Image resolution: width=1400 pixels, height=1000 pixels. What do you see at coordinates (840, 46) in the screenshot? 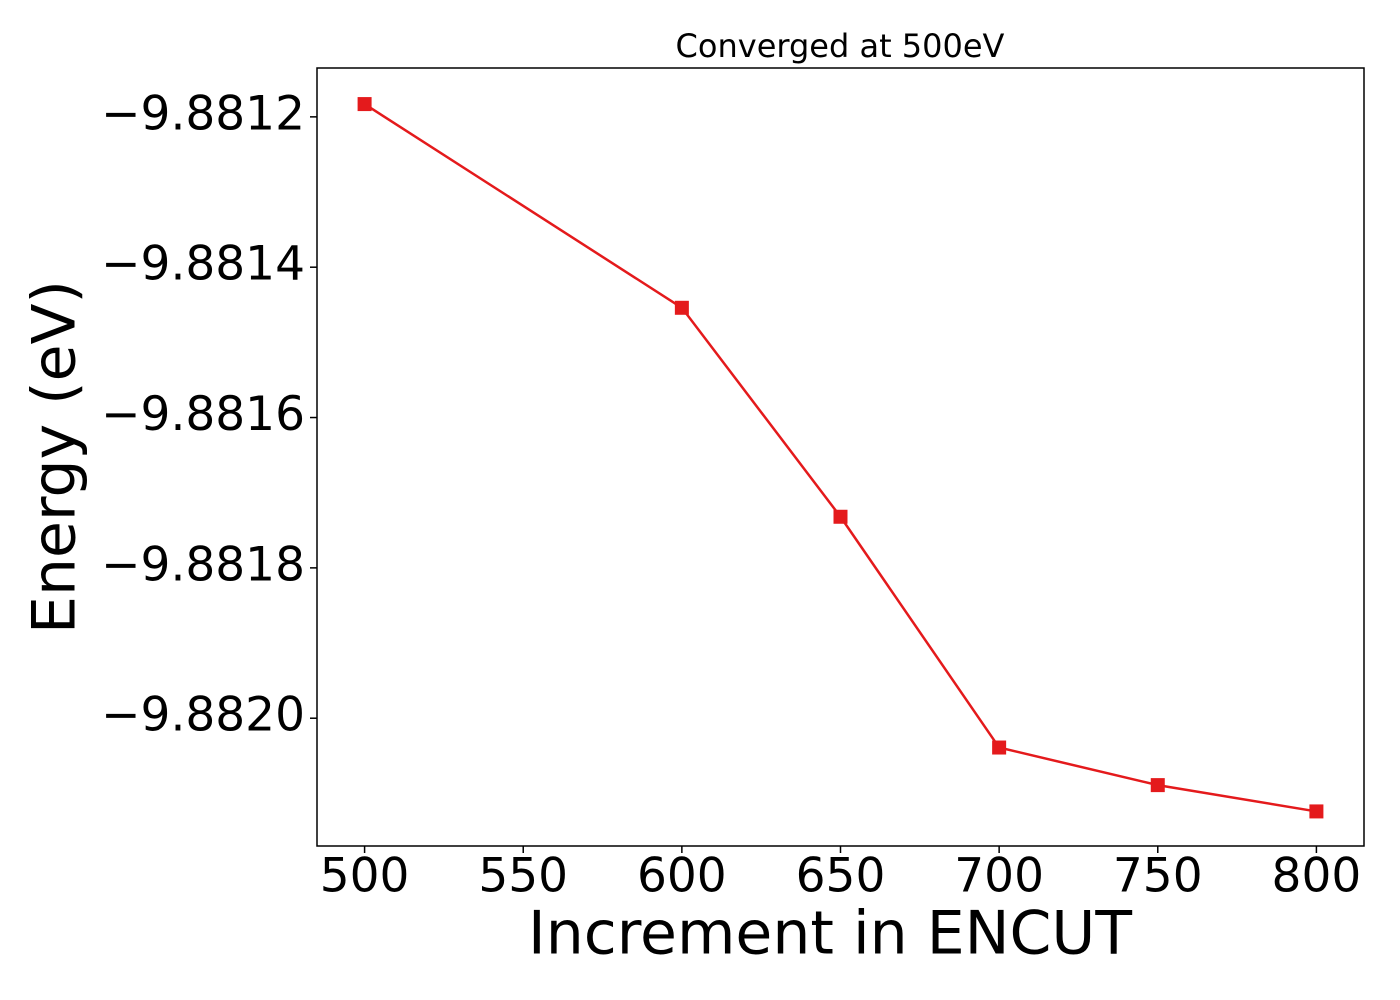
I see `chart-title: Converged at 500eV` at bounding box center [840, 46].